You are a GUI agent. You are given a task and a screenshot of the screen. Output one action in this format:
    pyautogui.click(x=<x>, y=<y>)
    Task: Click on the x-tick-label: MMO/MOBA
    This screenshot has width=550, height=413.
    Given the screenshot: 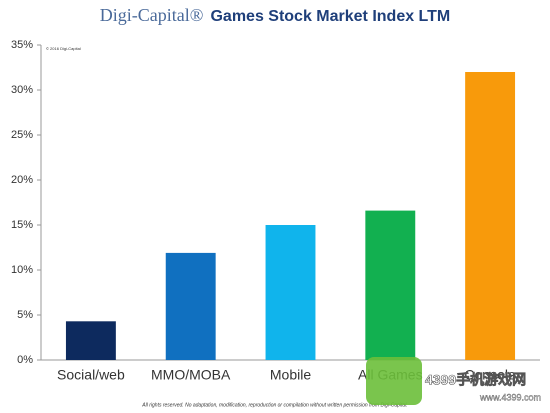 What is the action you would take?
    pyautogui.click(x=191, y=375)
    